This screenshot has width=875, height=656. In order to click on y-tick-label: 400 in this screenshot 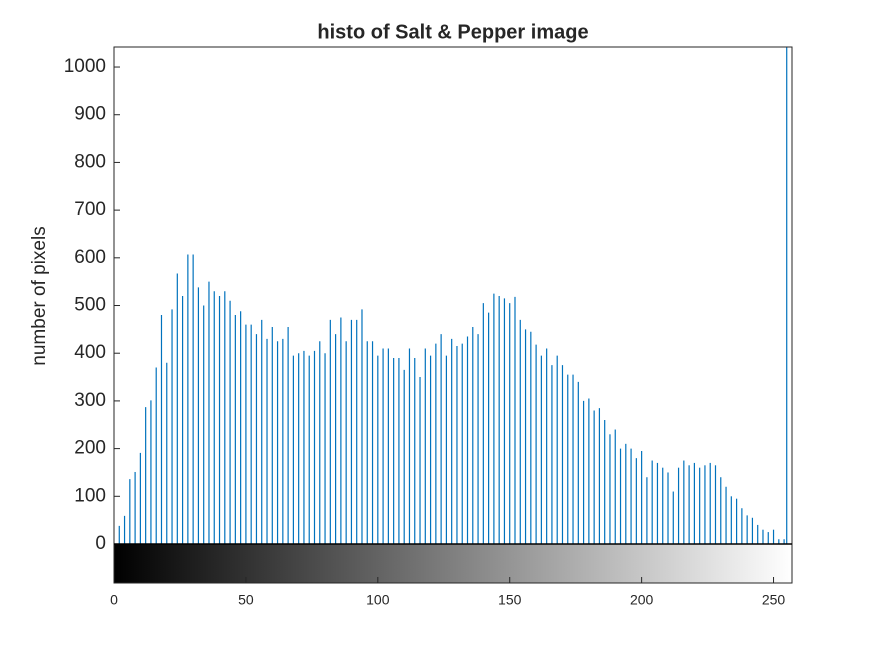, I will do `click(90, 352)`.